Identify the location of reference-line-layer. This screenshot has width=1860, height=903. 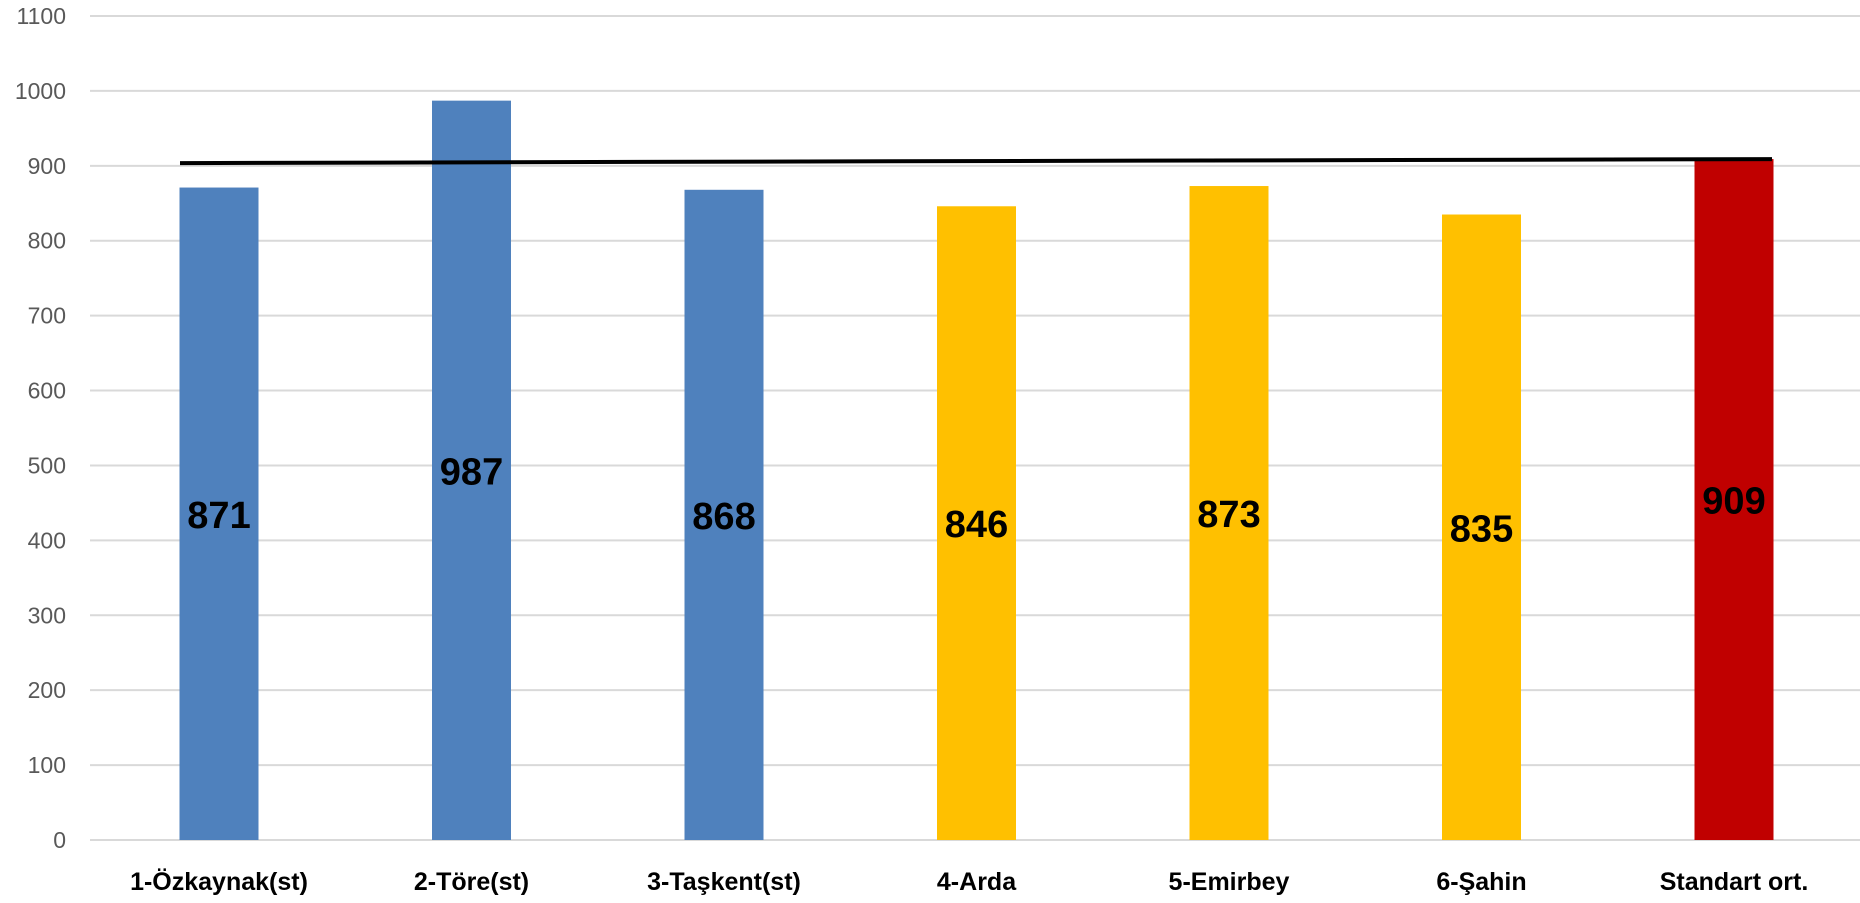
(976, 161).